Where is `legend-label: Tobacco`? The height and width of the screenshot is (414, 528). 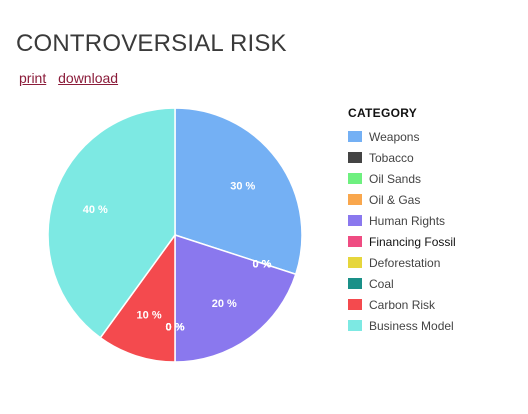
legend-label: Tobacco is located at coordinates (391, 157).